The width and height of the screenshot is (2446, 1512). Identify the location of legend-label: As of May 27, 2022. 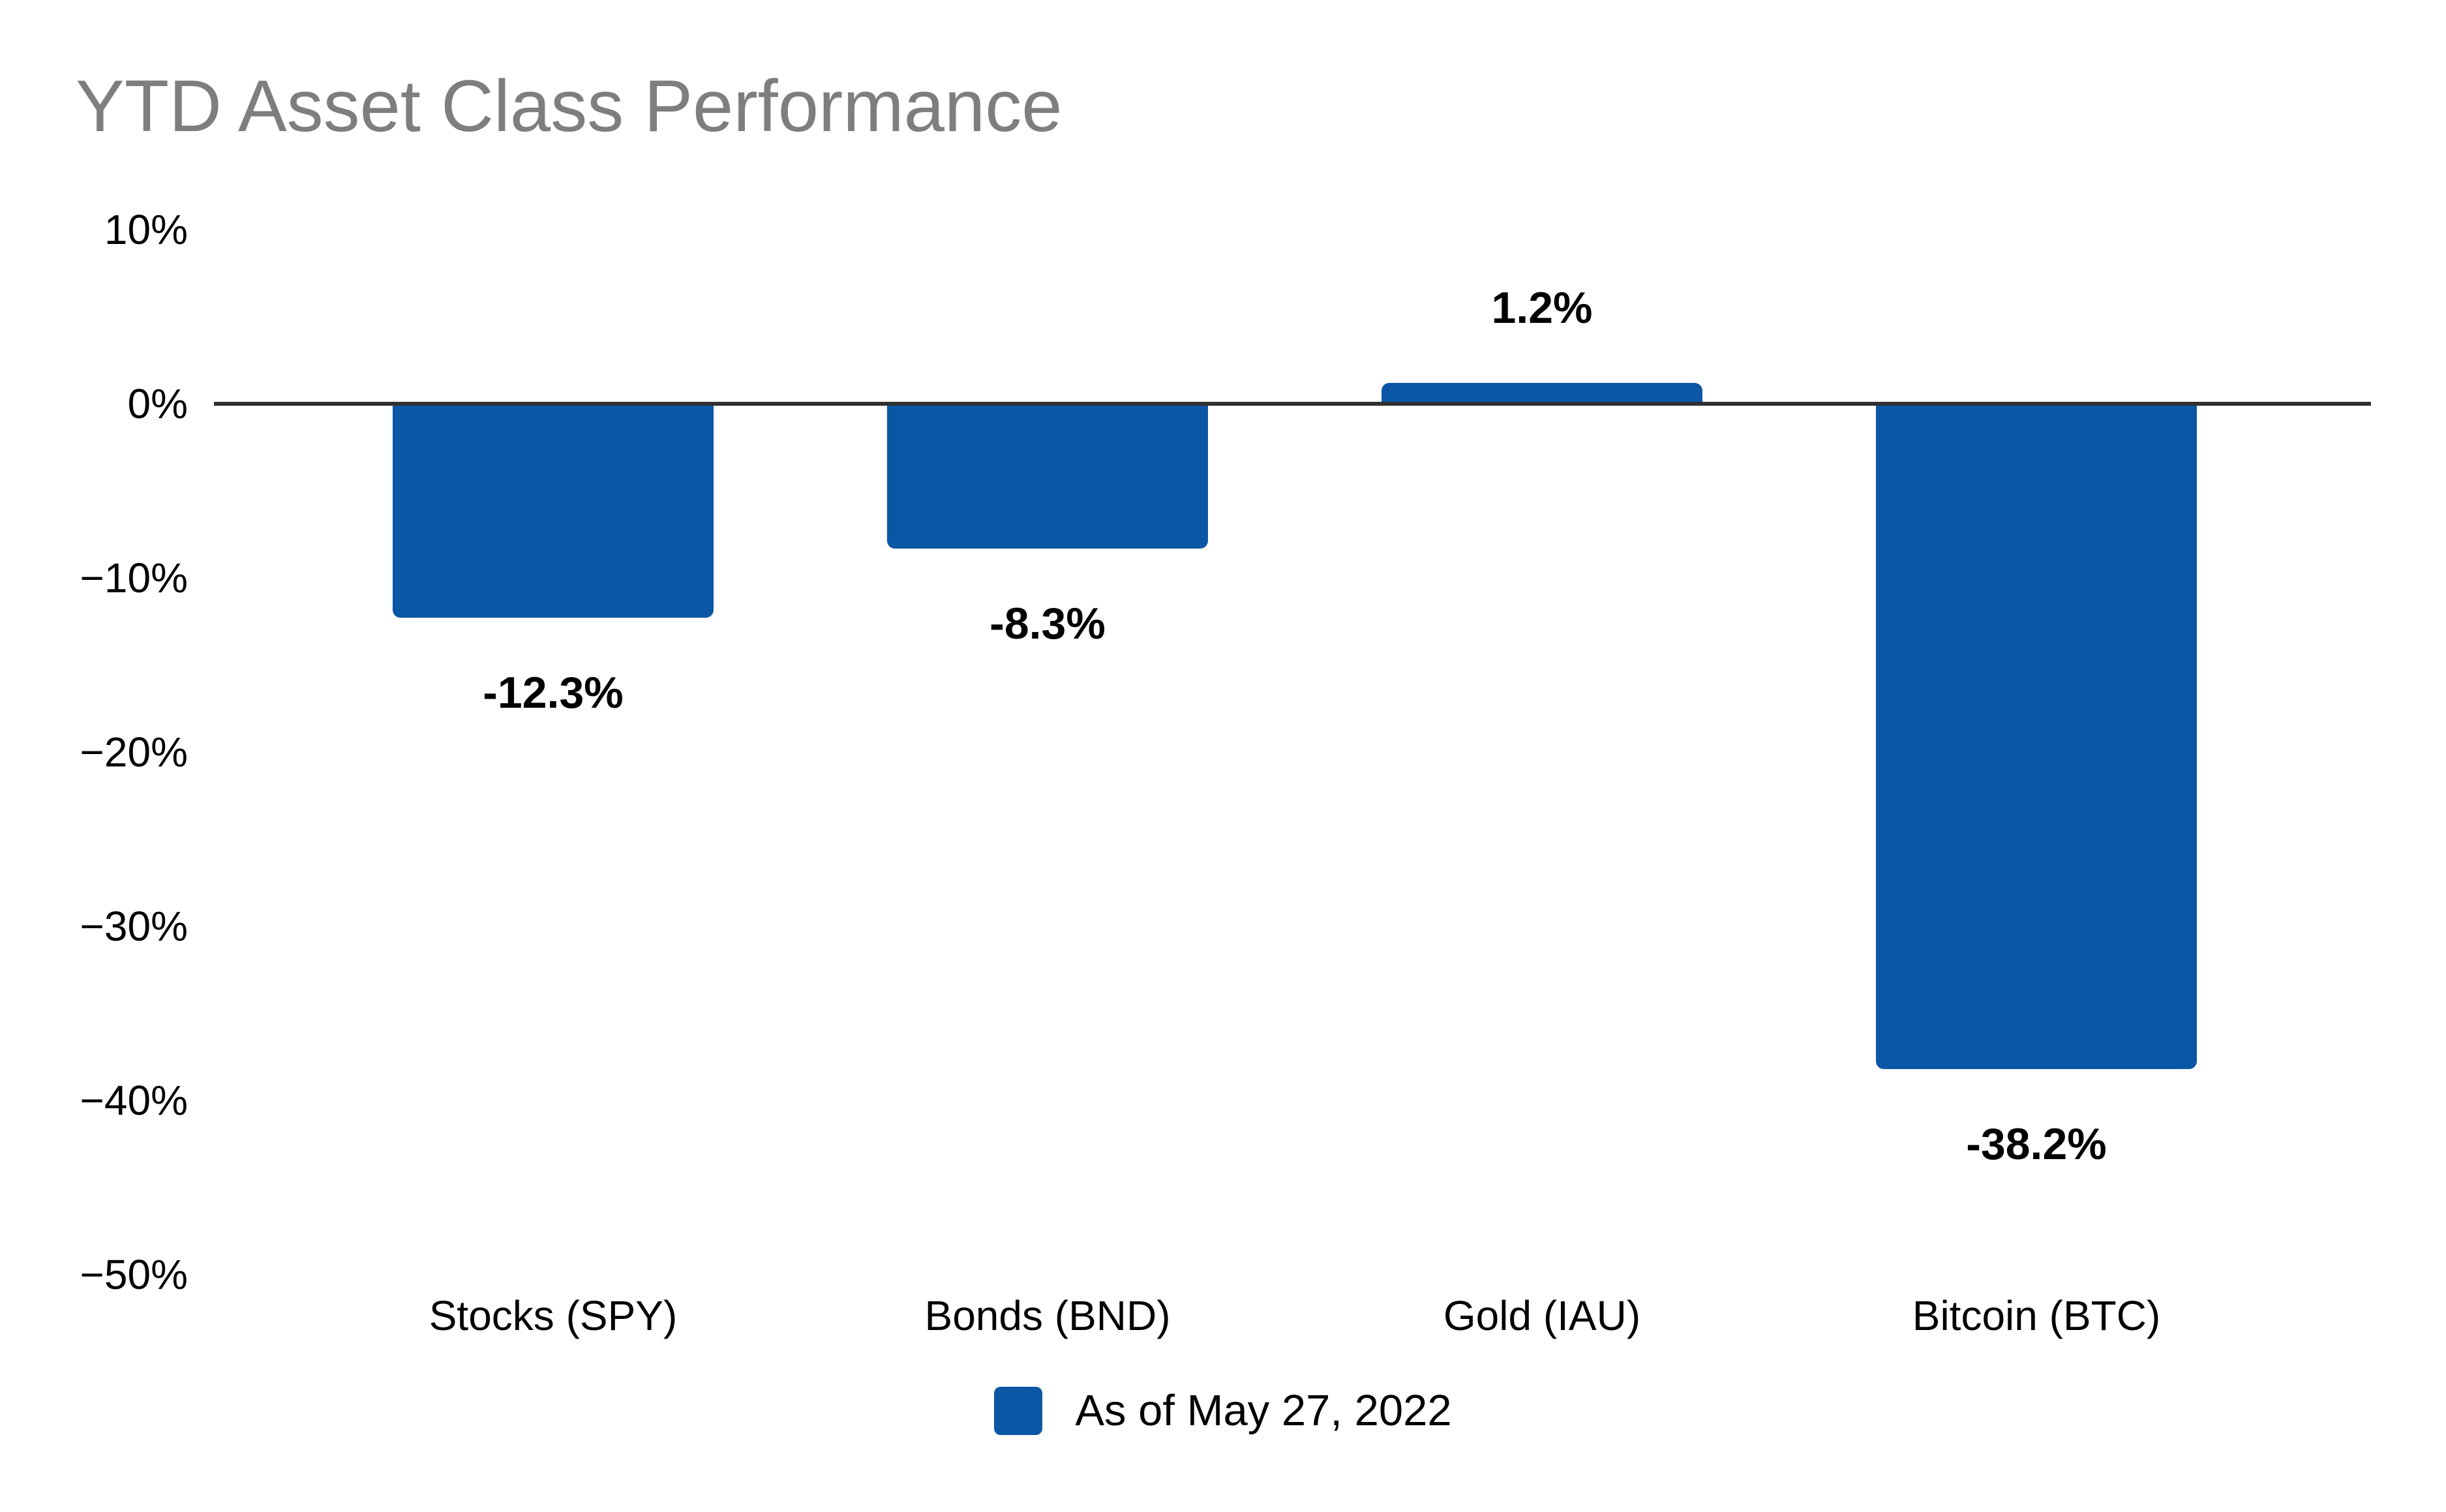
(1263, 1410).